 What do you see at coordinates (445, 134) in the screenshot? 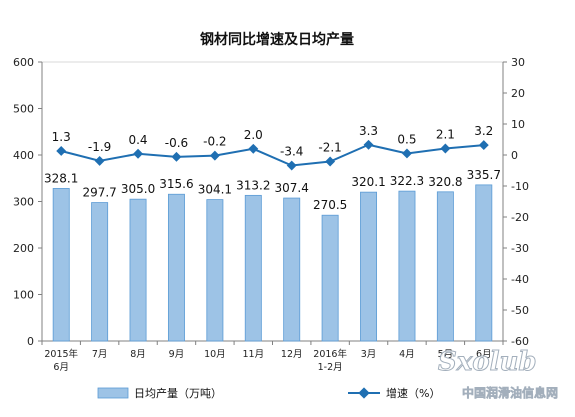
I see `line-data-label: 2.1` at bounding box center [445, 134].